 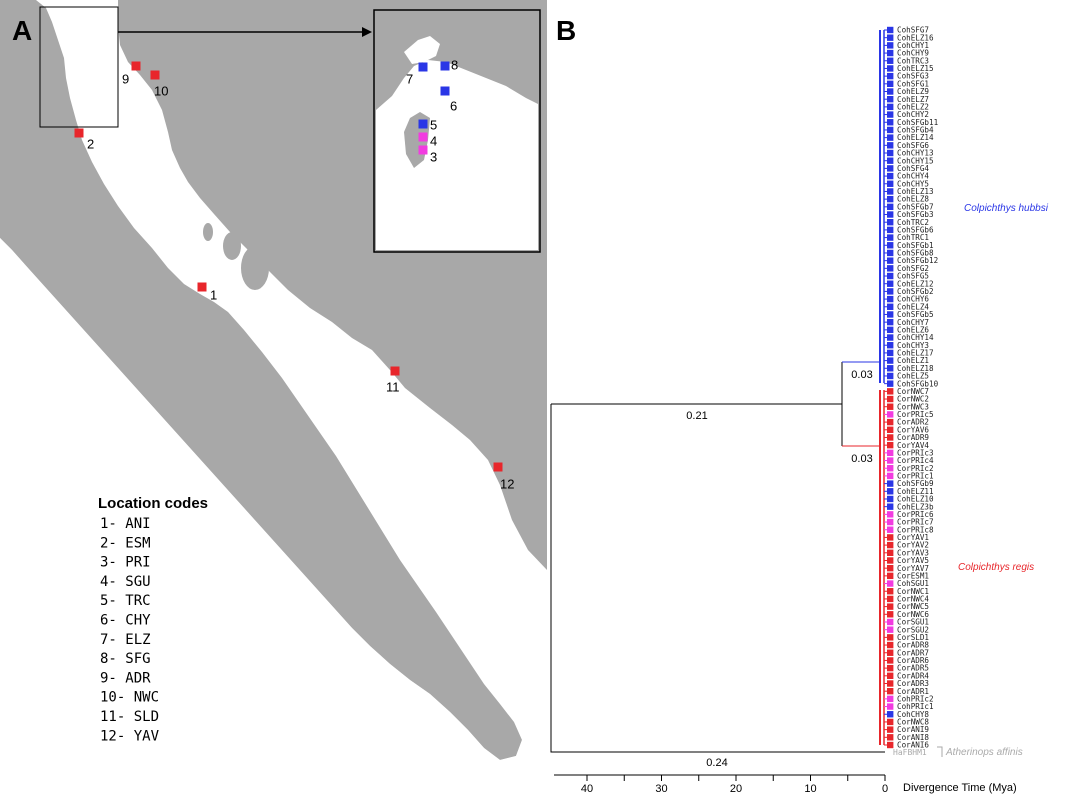 What do you see at coordinates (906, 53) in the screenshot?
I see `tip-CohCHY9: CohCHY9` at bounding box center [906, 53].